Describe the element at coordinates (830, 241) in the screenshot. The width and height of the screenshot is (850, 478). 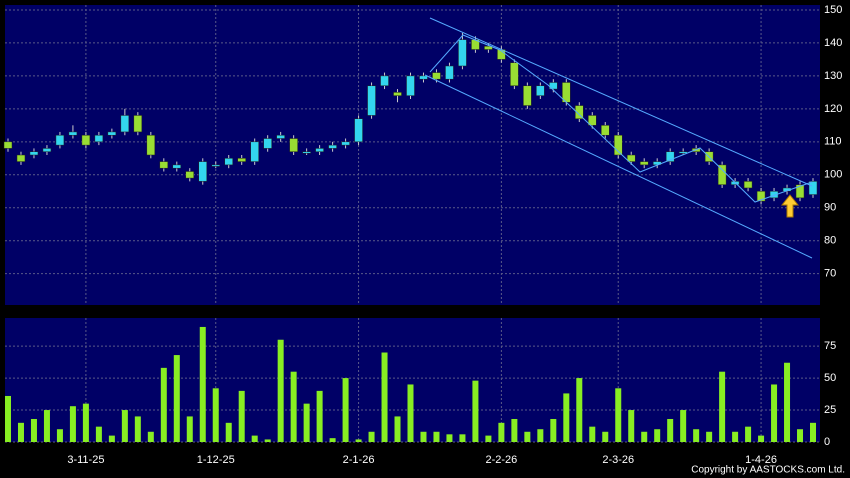
I see `y-tick-label: 80` at that location.